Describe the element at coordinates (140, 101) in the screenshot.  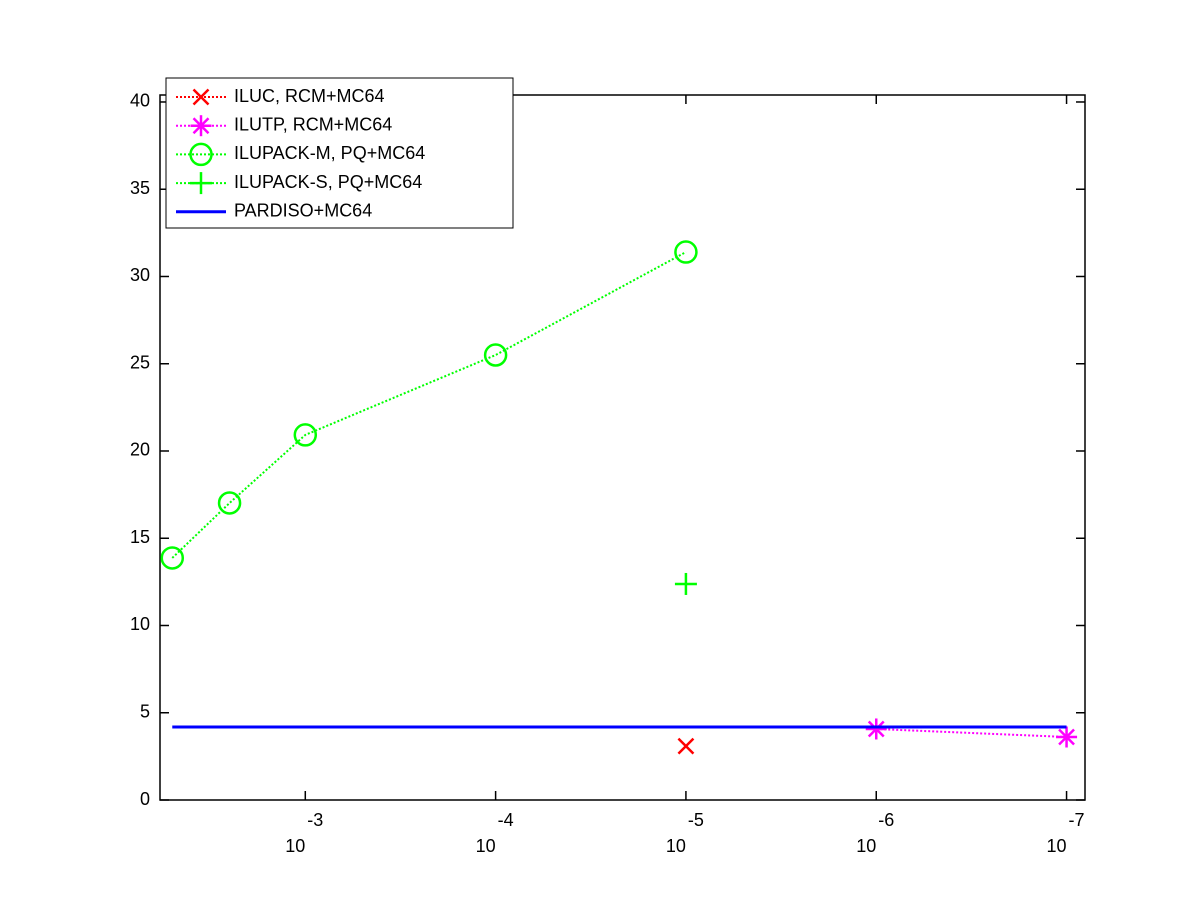
I see `y-tick-label: 40` at that location.